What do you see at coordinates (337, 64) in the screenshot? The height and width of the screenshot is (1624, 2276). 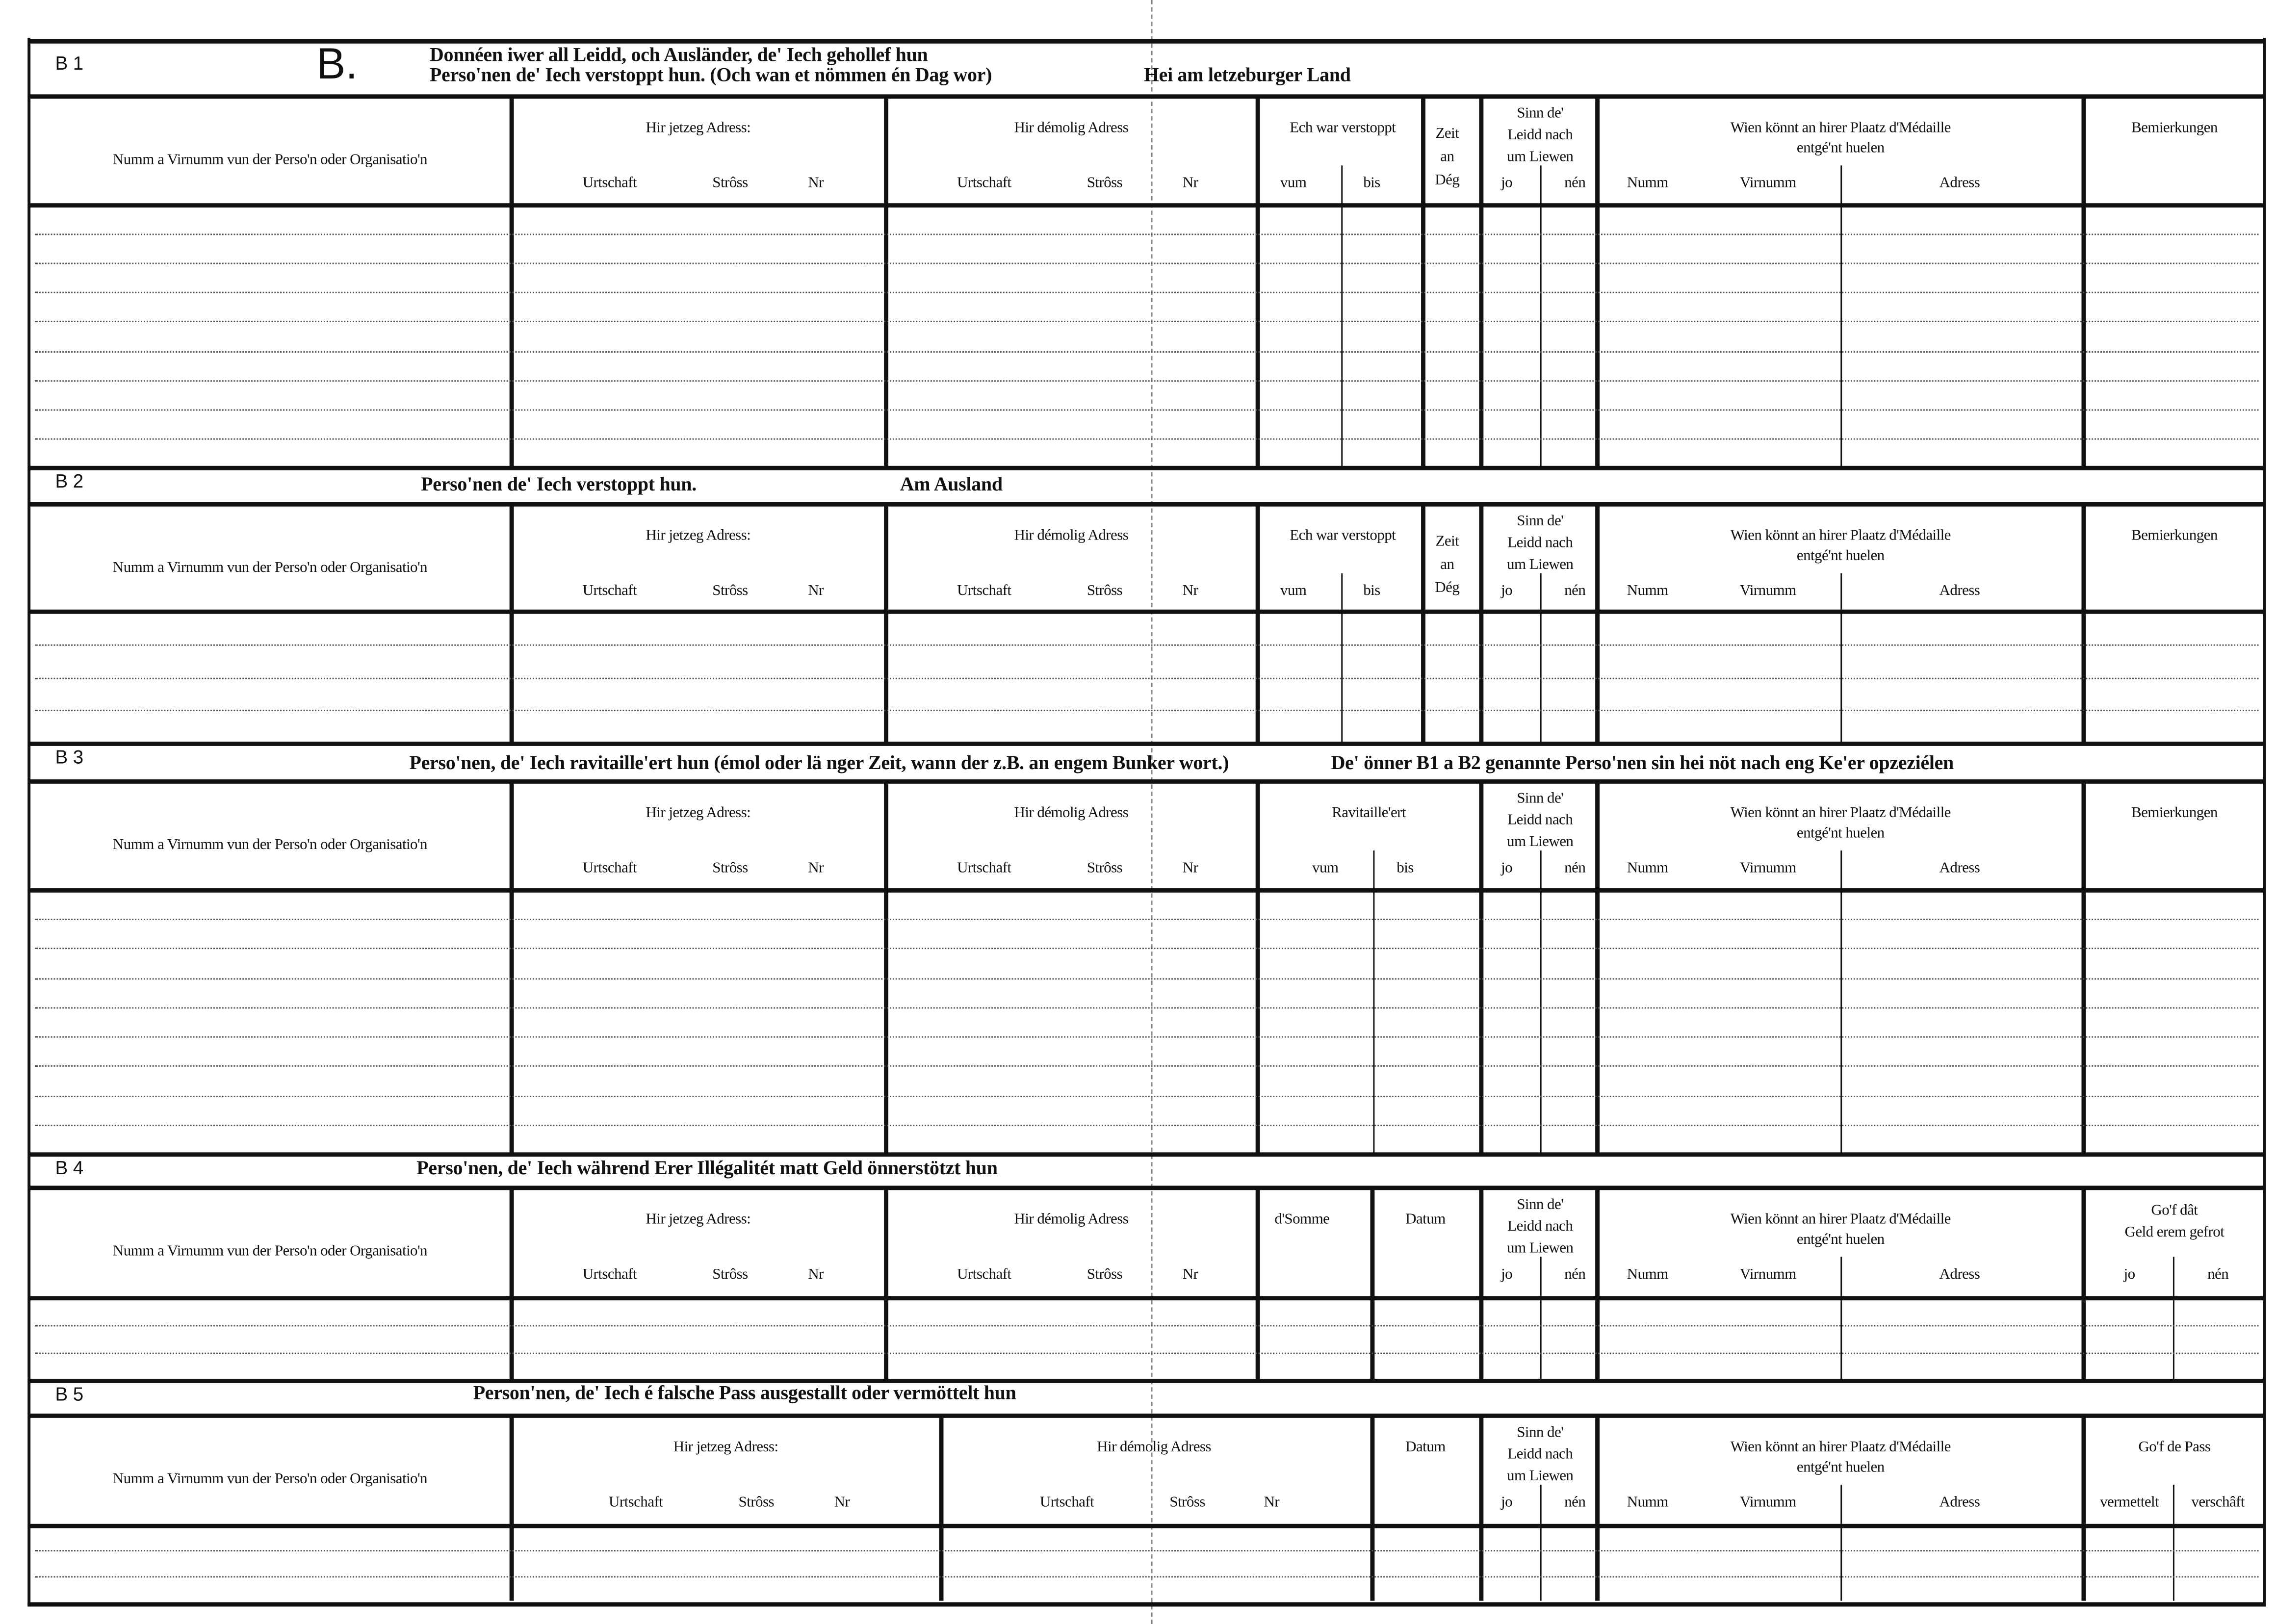 I see `part-letter: B.` at bounding box center [337, 64].